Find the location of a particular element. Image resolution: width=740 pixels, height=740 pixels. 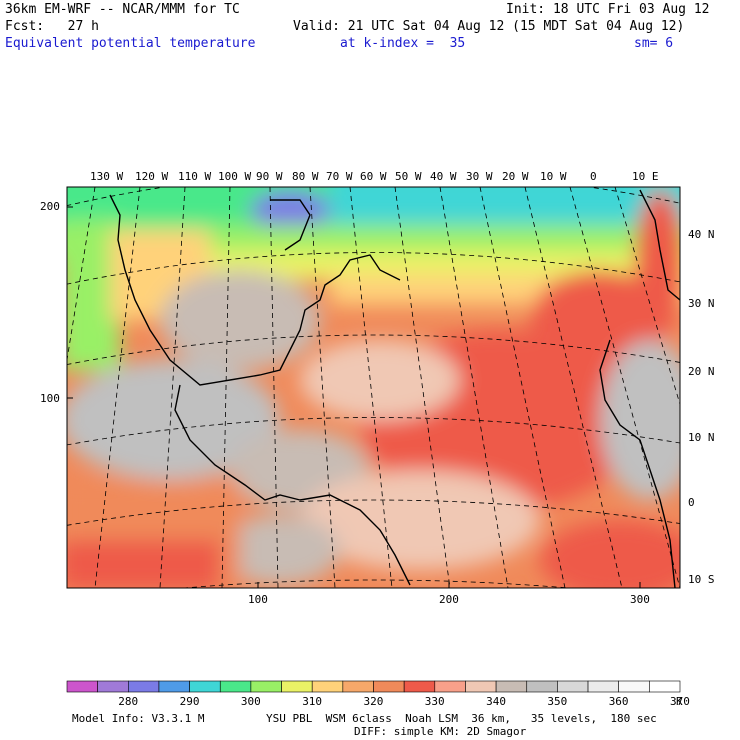

longitude-label: 20 W is located at coordinates (515, 176).